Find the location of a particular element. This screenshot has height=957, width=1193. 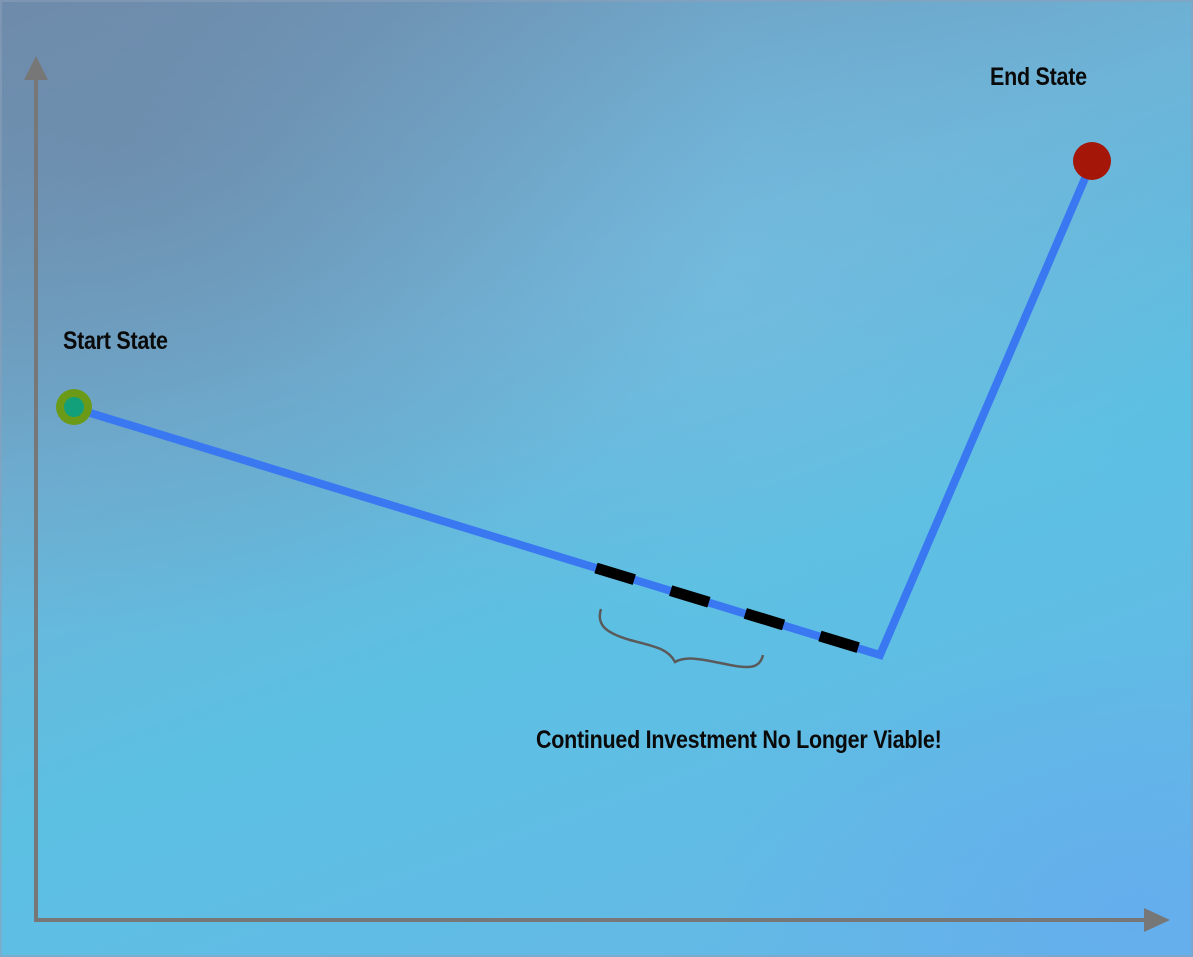

end-point is located at coordinates (1092, 161).